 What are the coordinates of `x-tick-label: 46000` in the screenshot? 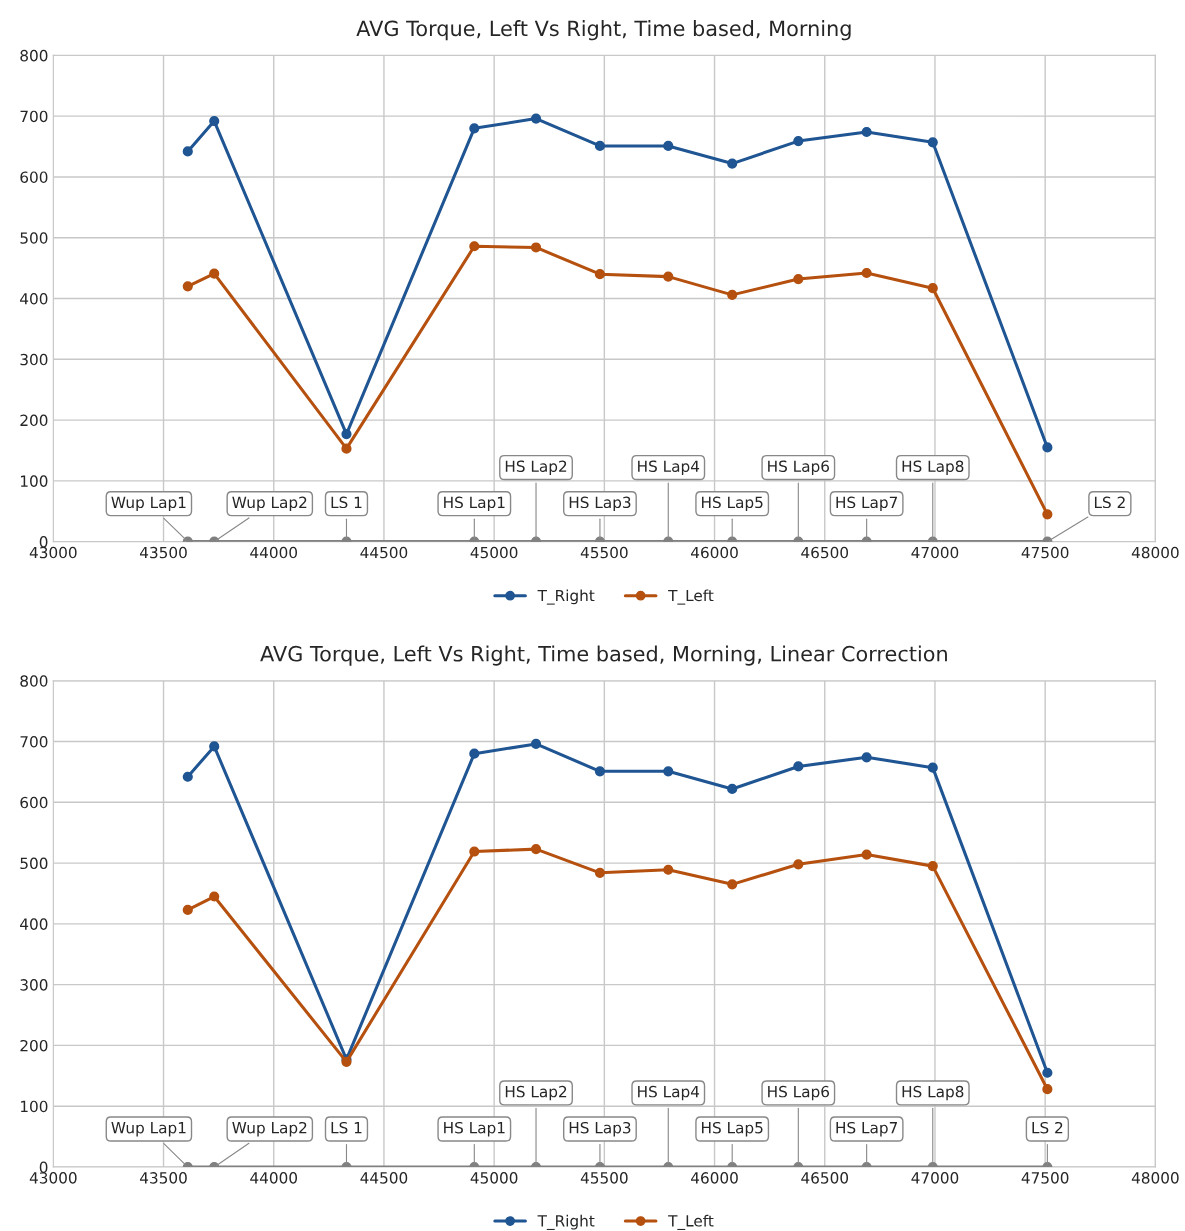 It's located at (714, 552).